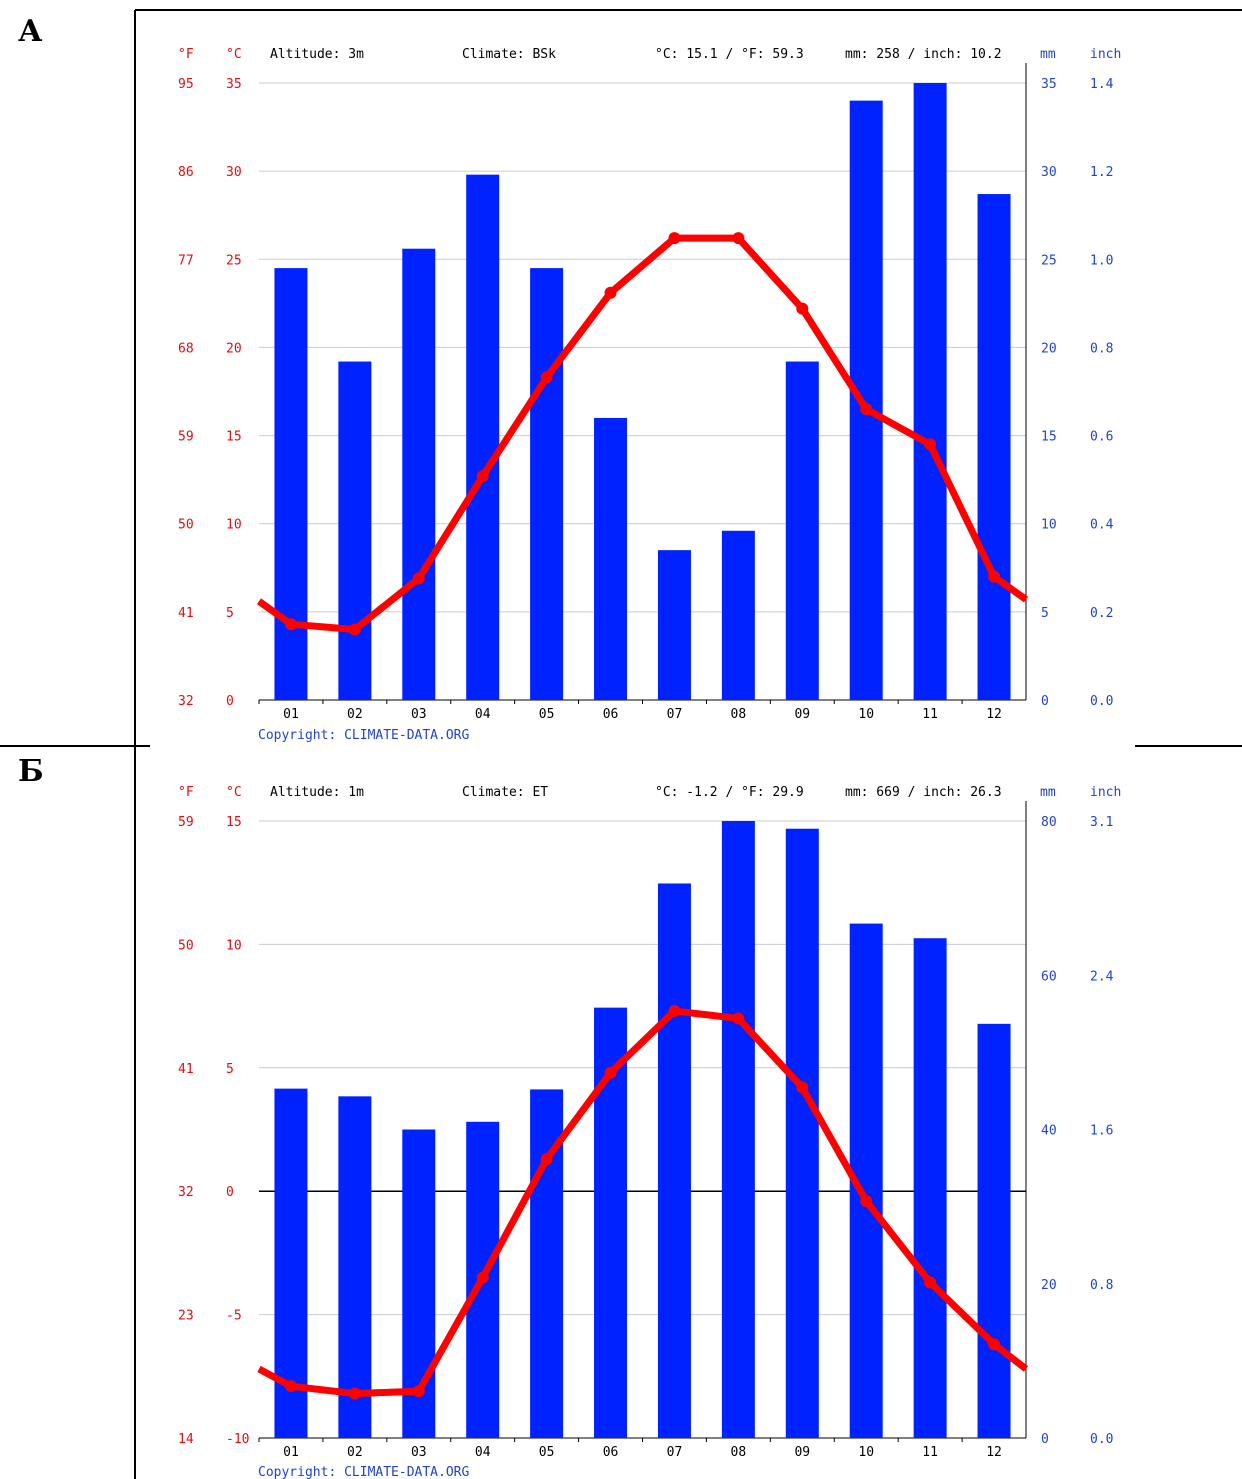 The width and height of the screenshot is (1242, 1479). Describe the element at coordinates (1049, 976) in the screenshot. I see `mm-tick-label: 60` at that location.